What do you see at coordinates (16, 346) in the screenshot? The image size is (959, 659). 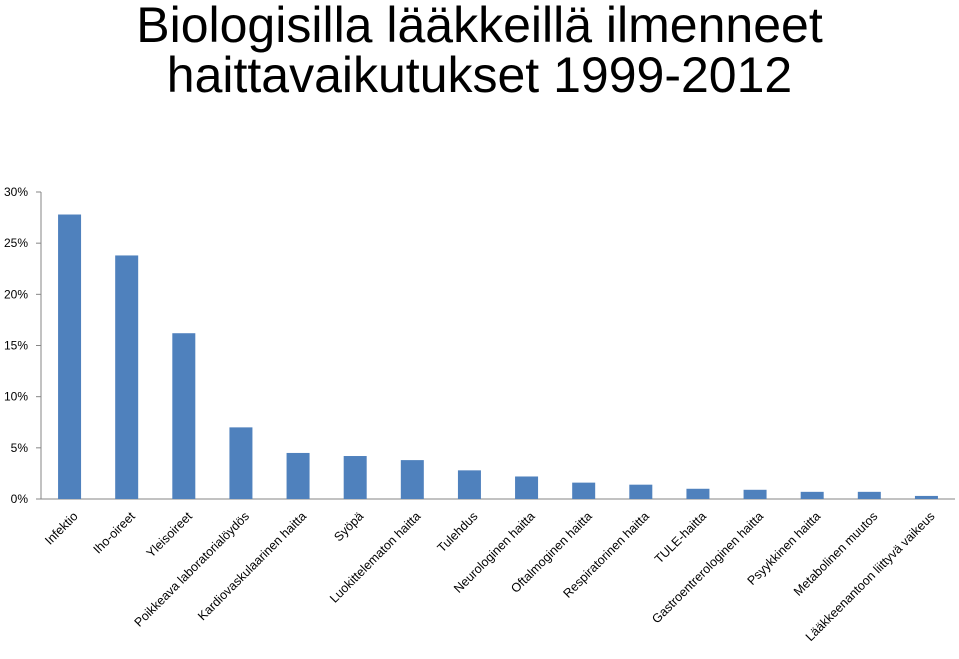 I see `y-tick-label: 15%` at bounding box center [16, 346].